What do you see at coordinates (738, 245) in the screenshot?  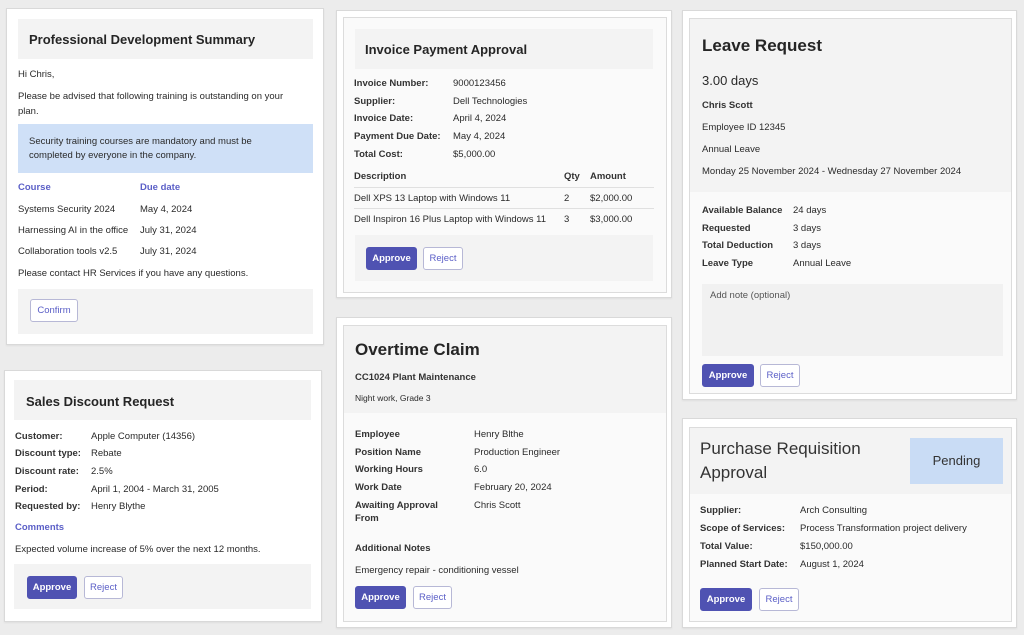 I see `leave-label: Total Deduction` at bounding box center [738, 245].